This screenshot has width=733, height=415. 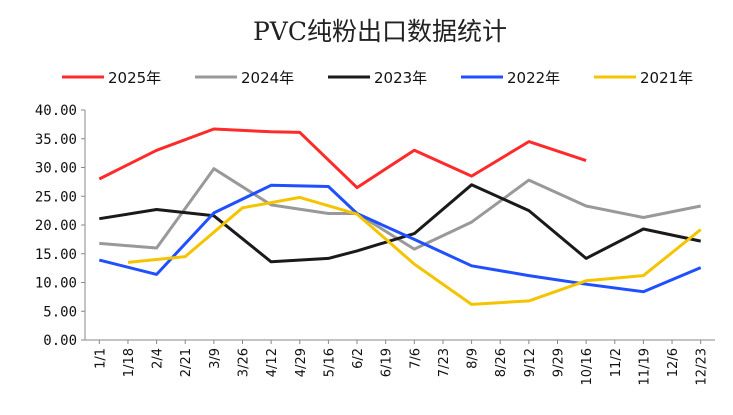 I want to click on series-line-2025年, so click(x=342, y=158).